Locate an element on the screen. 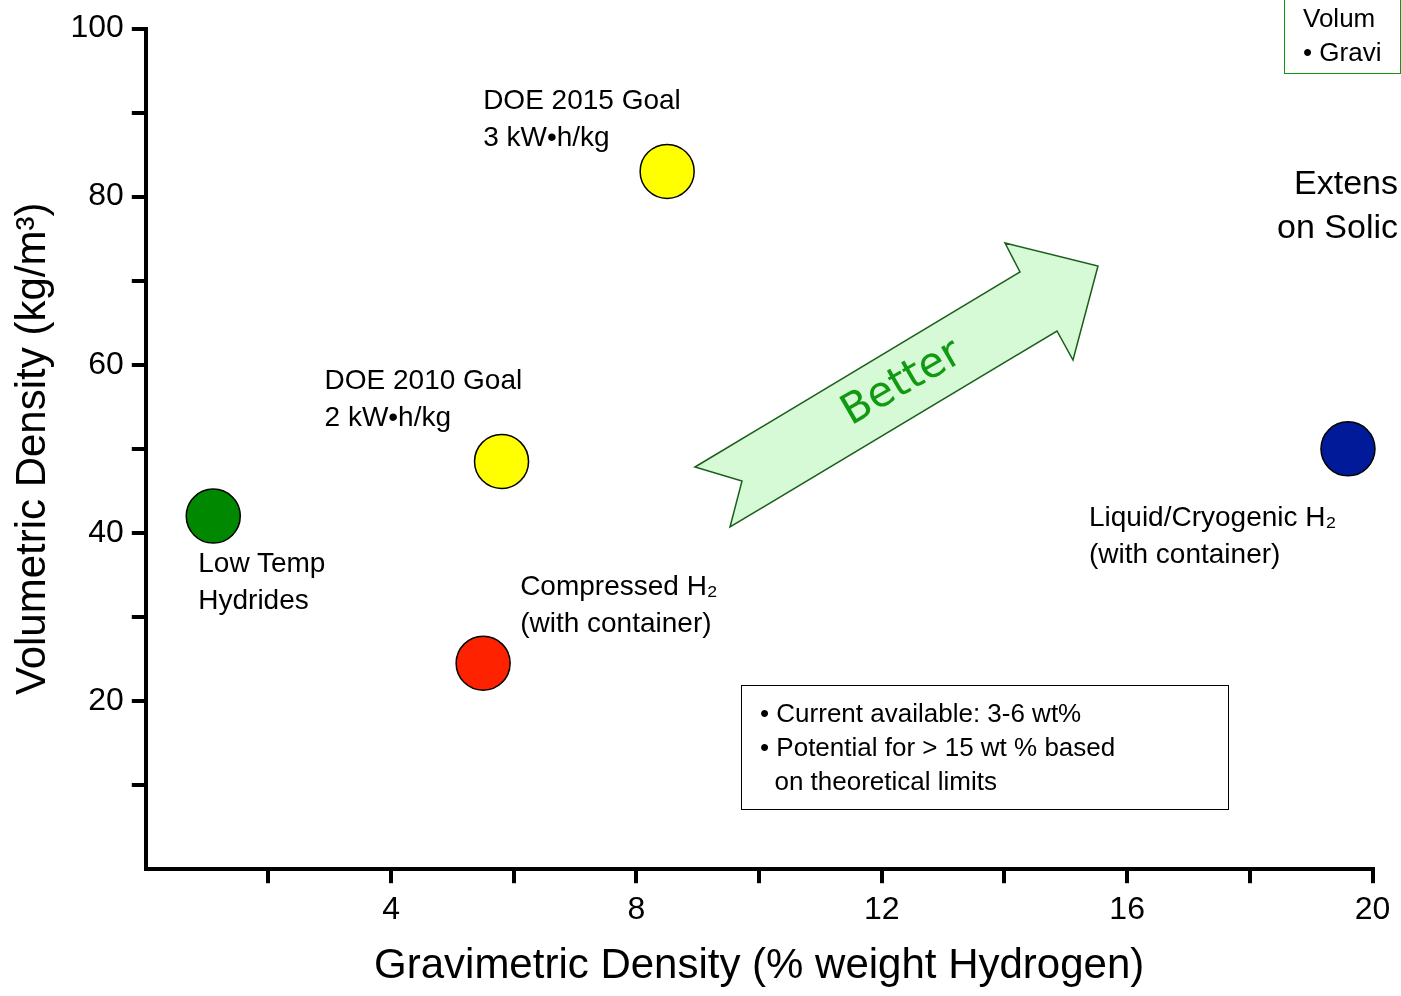  x-tick-label: 12 is located at coordinates (882, 908).